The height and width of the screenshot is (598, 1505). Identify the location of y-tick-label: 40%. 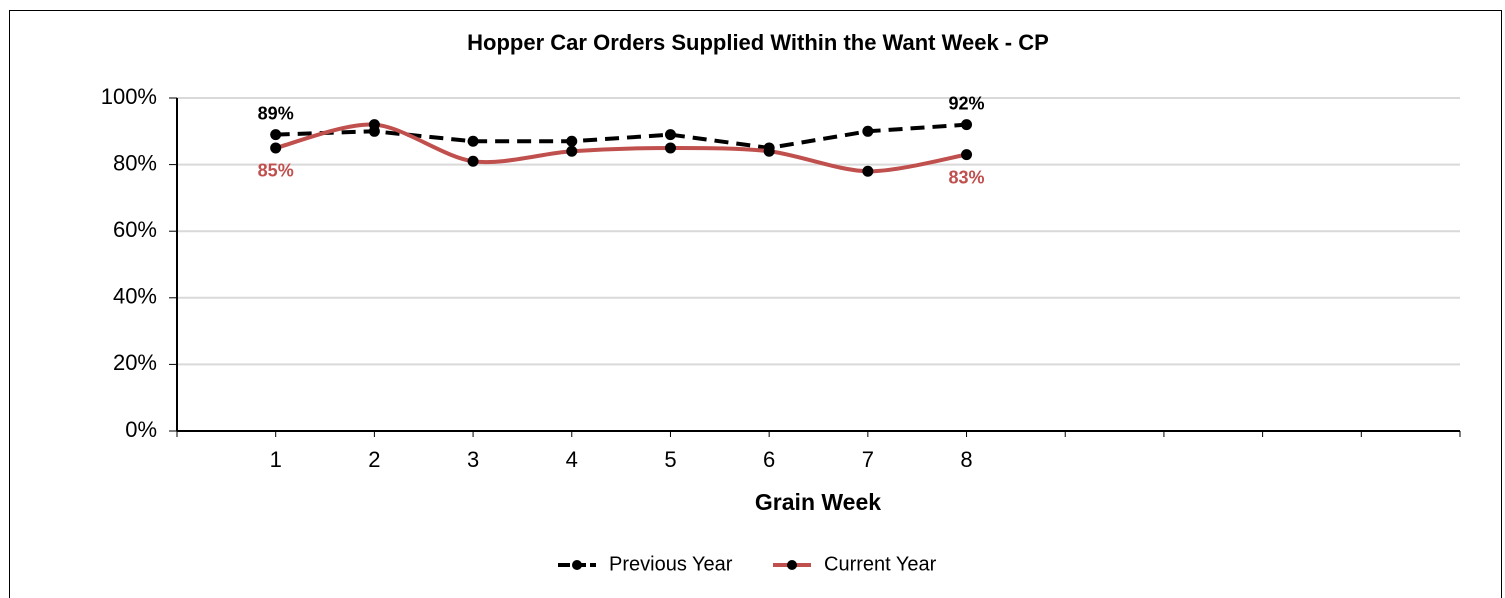
(135, 296).